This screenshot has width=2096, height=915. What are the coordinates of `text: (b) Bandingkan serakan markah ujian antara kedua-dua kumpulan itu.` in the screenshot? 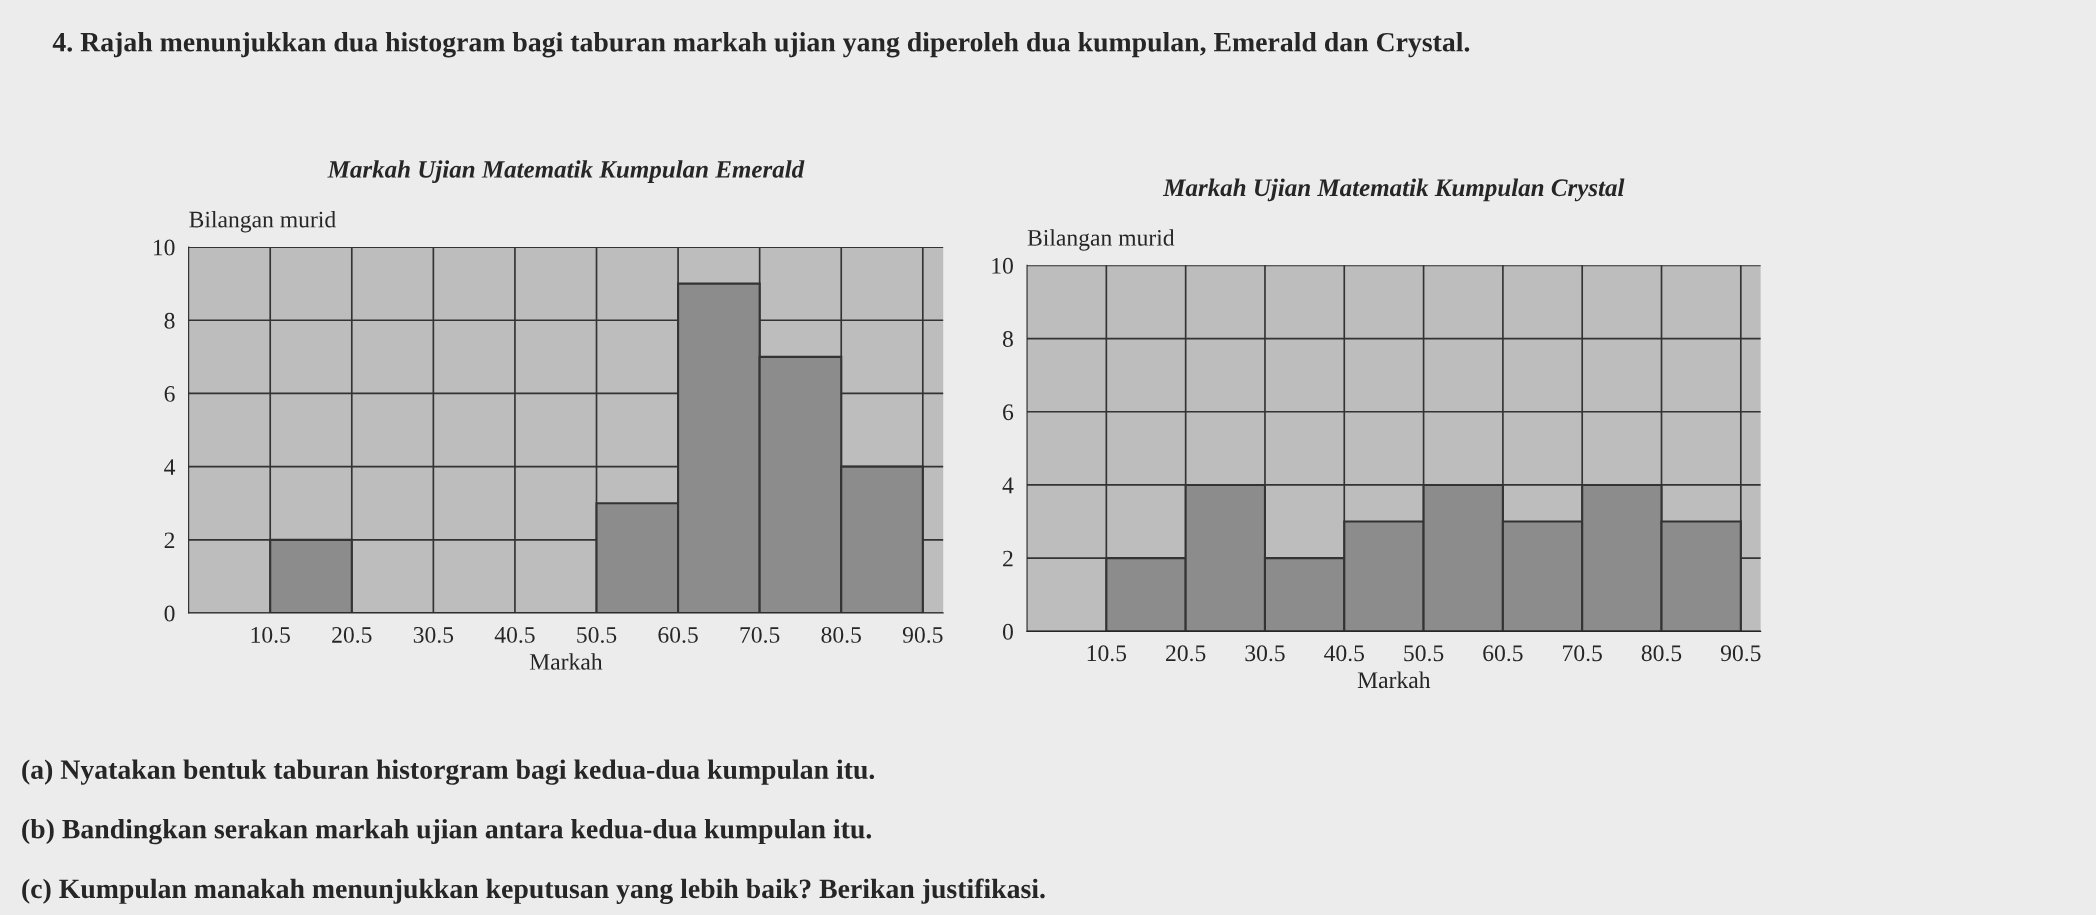 It's located at (447, 831).